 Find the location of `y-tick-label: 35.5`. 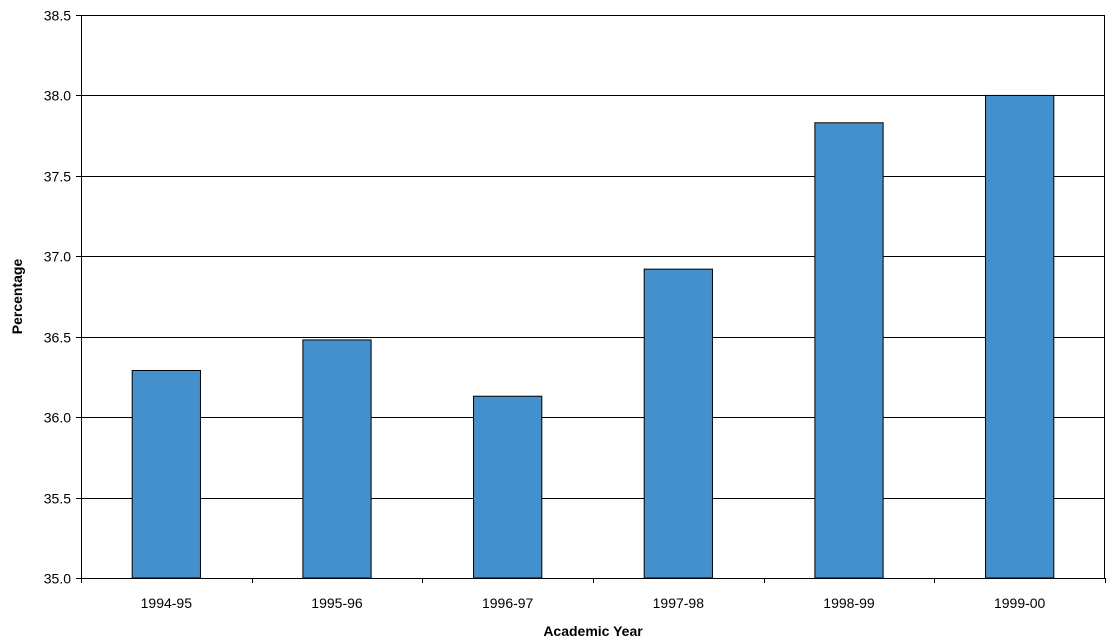

y-tick-label: 35.5 is located at coordinates (57, 499).